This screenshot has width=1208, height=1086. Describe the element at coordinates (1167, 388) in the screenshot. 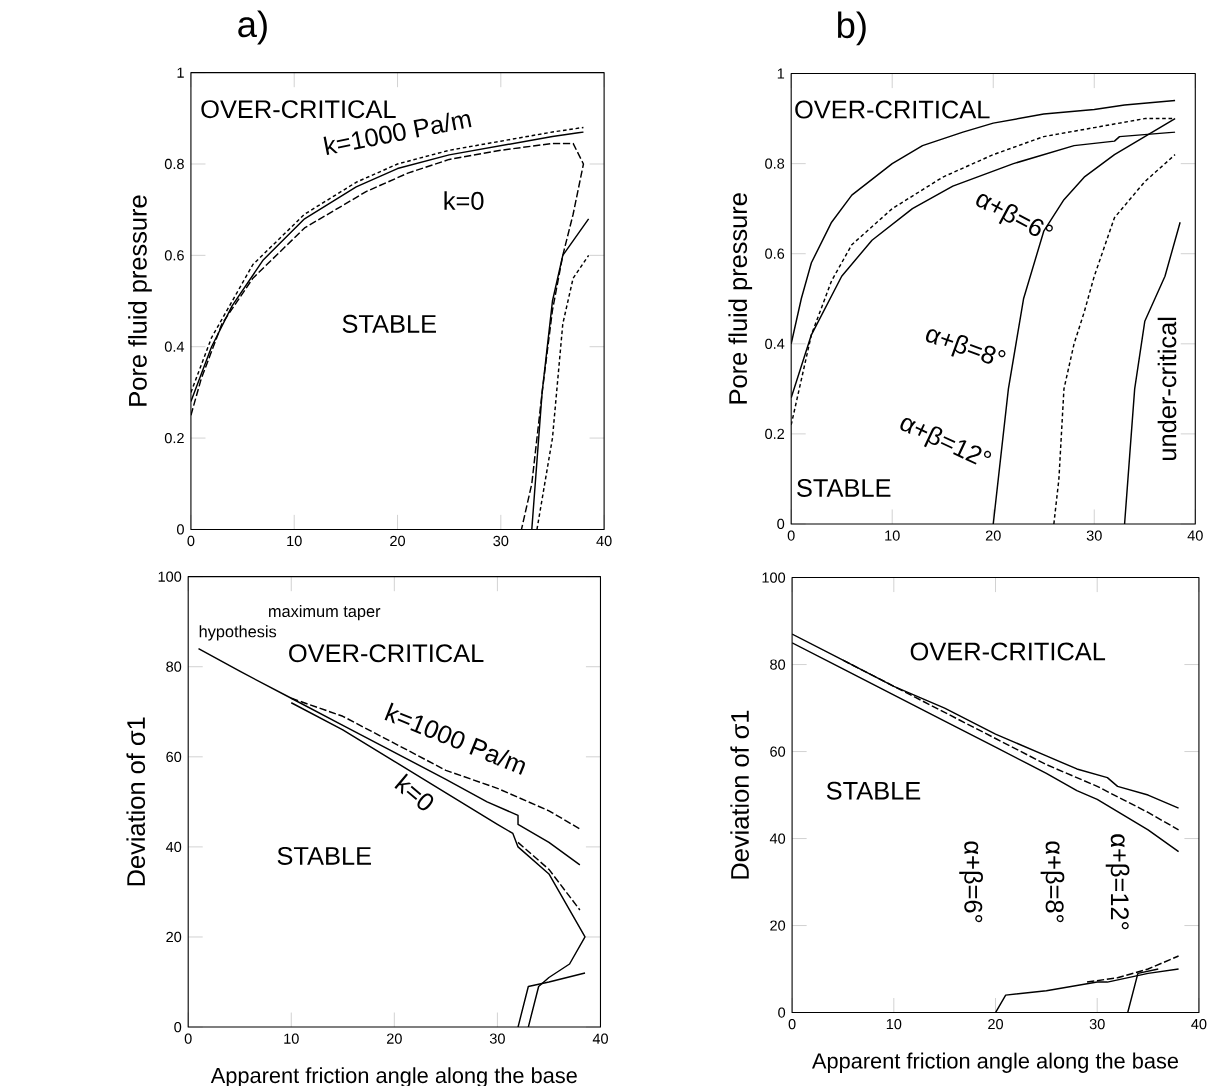

I see `annotation: under-critical` at that location.